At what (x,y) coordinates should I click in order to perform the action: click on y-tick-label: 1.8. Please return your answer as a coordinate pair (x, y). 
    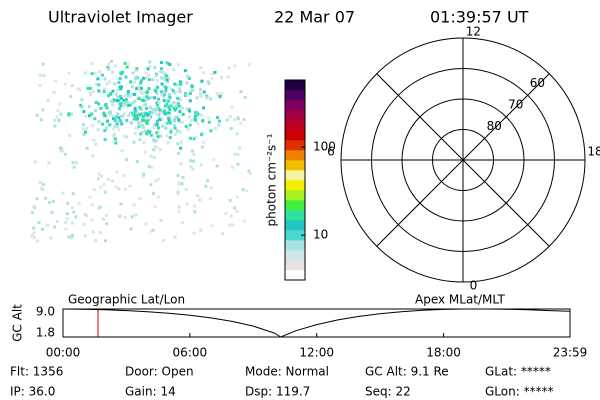
    Looking at the image, I should click on (45, 333).